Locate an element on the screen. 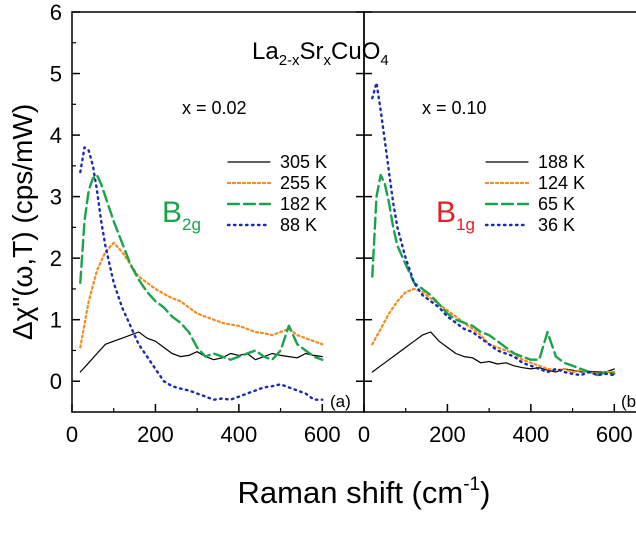  legend-label-b-3: 36 K is located at coordinates (556, 225).